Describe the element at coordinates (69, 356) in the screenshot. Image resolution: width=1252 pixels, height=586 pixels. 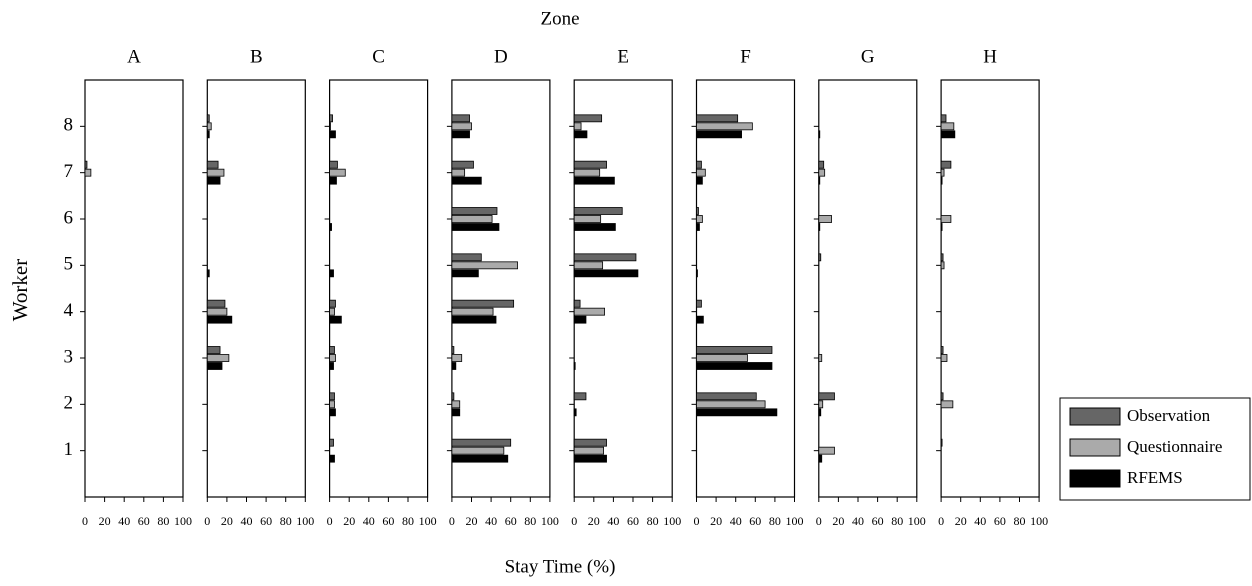
I see `y-tick-label: 3` at that location.